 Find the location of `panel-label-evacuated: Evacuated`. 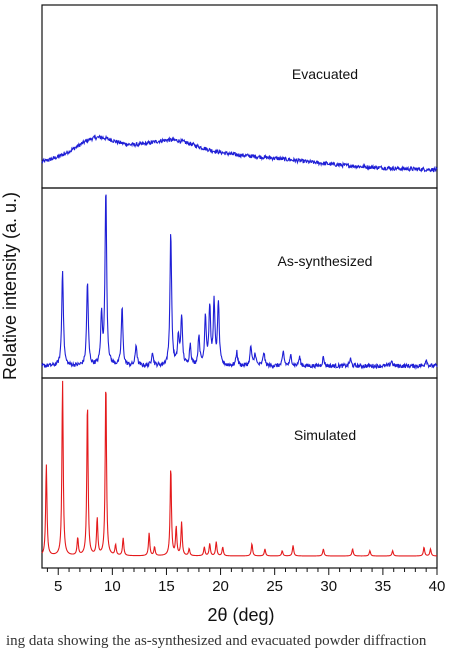

panel-label-evacuated: Evacuated is located at coordinates (325, 74).